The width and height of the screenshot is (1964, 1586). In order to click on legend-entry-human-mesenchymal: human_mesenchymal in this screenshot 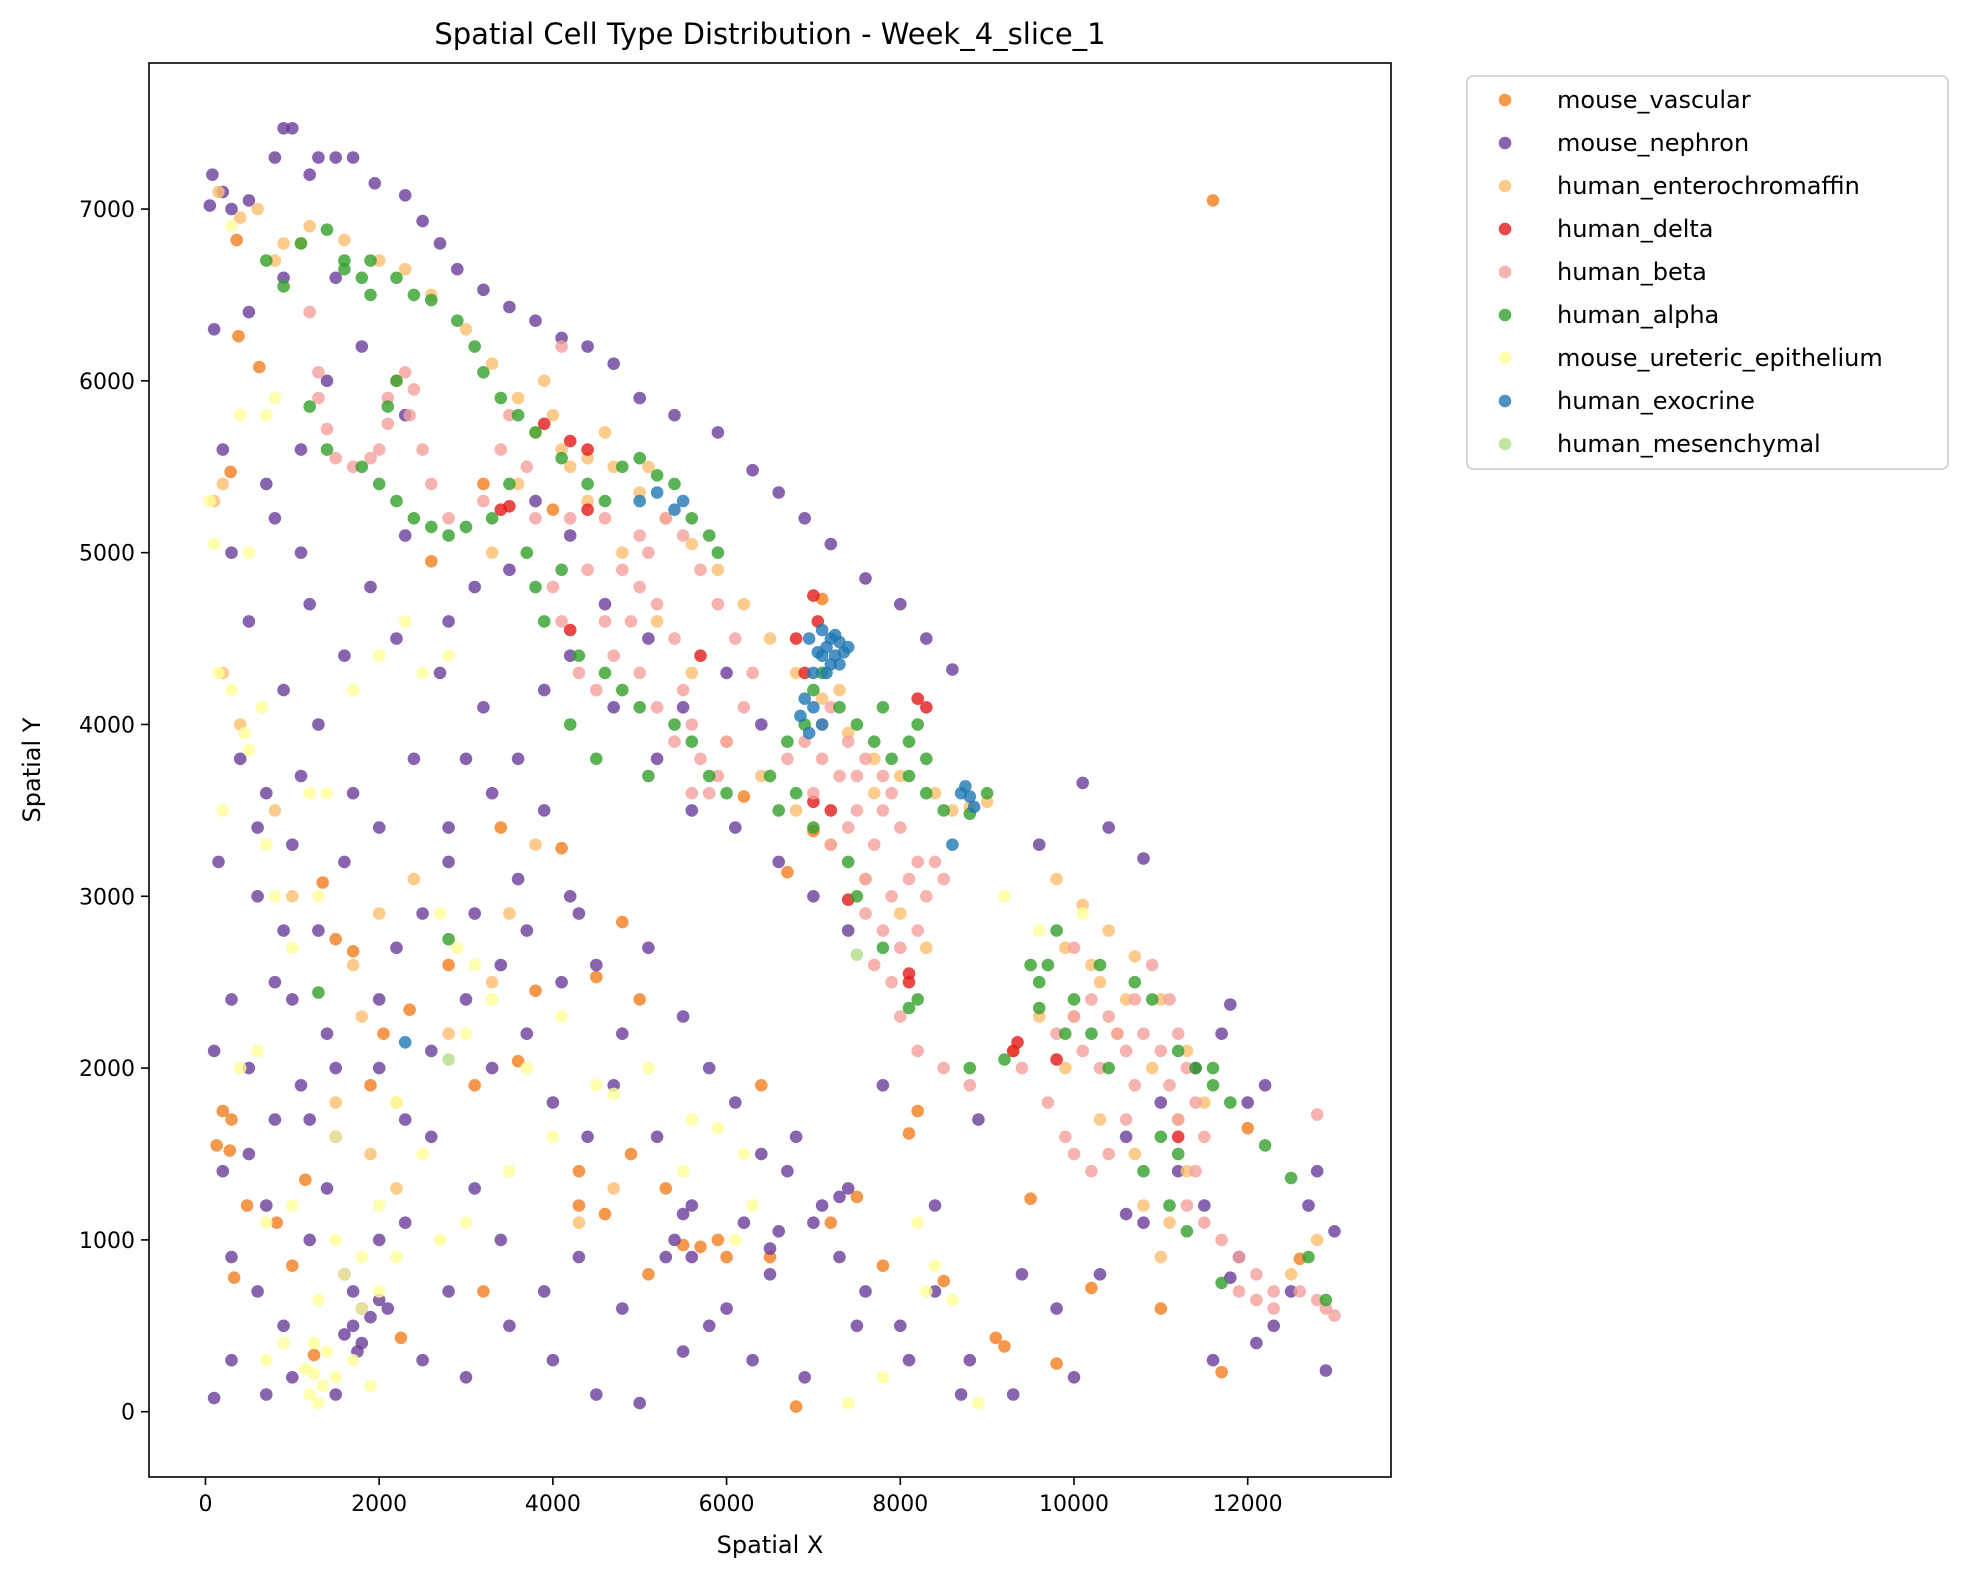, I will do `click(1659, 444)`.